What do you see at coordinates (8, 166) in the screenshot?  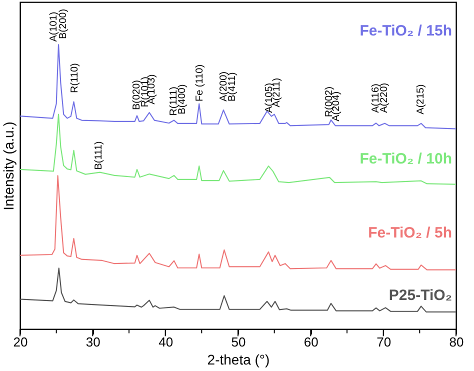 I see `y-axis-title: Intensity (a.u.)` at bounding box center [8, 166].